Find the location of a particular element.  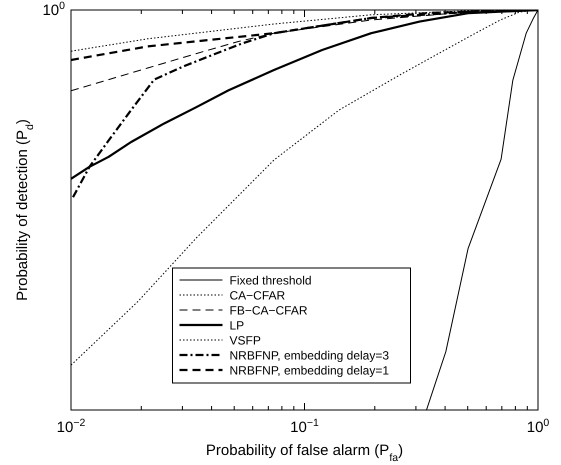

legend-label: FB−CA−CFAR is located at coordinates (269, 311).